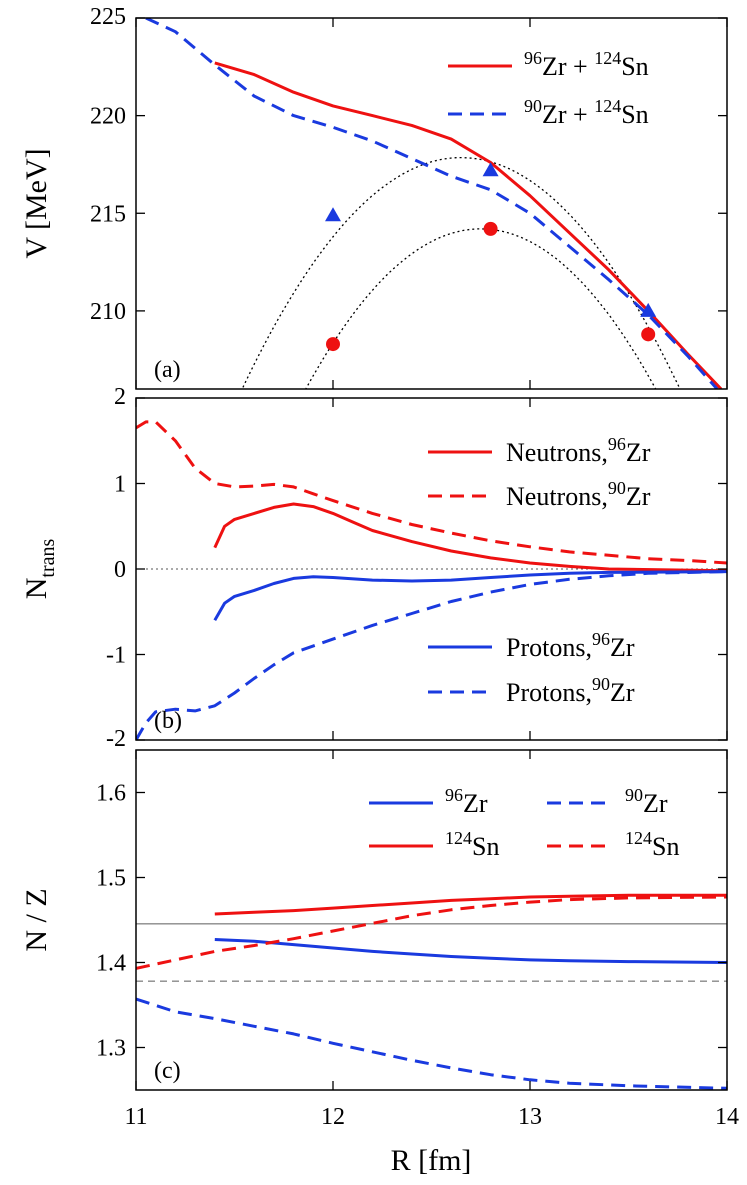  What do you see at coordinates (116, 739) in the screenshot?
I see `ytick-label: -2` at bounding box center [116, 739].